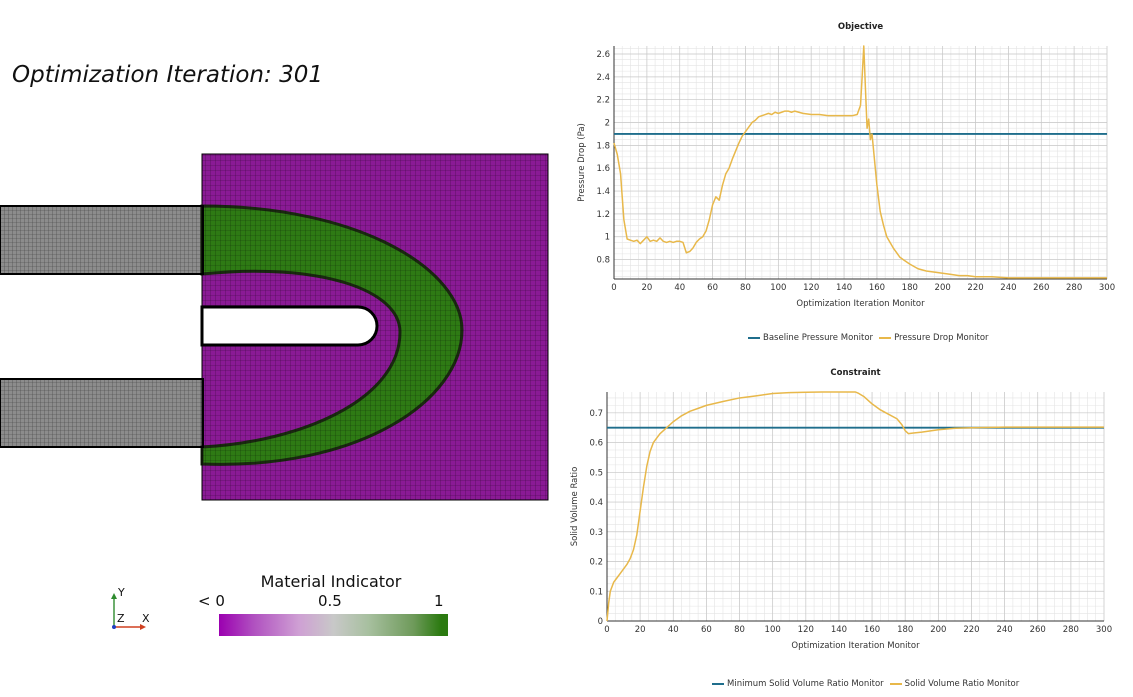 This screenshot has width=1133, height=697. Describe the element at coordinates (607, 238) in the screenshot. I see `objective-y-tick-label: 1` at that location.